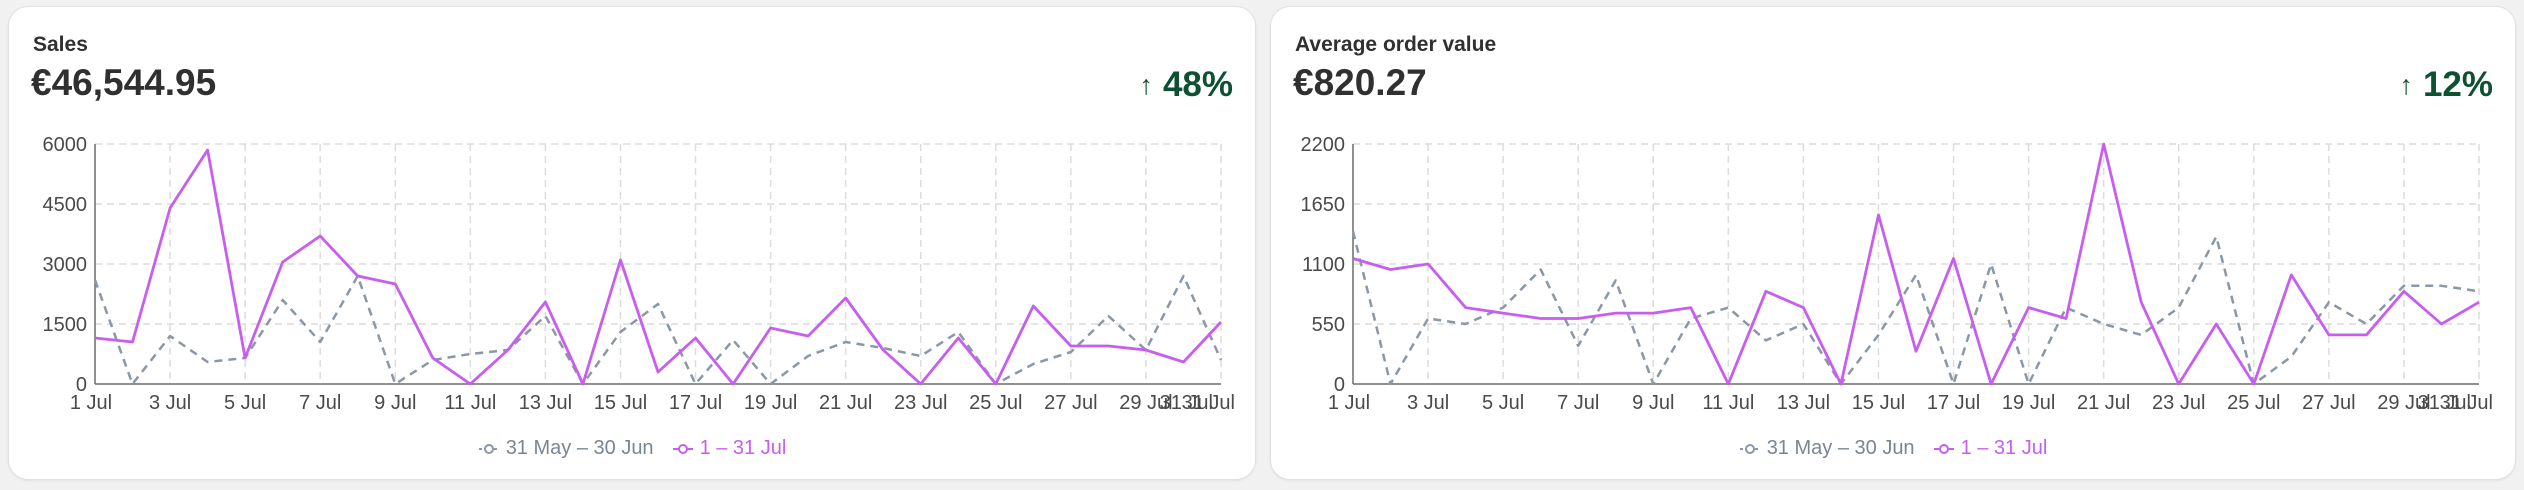 The height and width of the screenshot is (490, 2524). What do you see at coordinates (1328, 325) in the screenshot?
I see `y-tick-label: 550` at bounding box center [1328, 325].